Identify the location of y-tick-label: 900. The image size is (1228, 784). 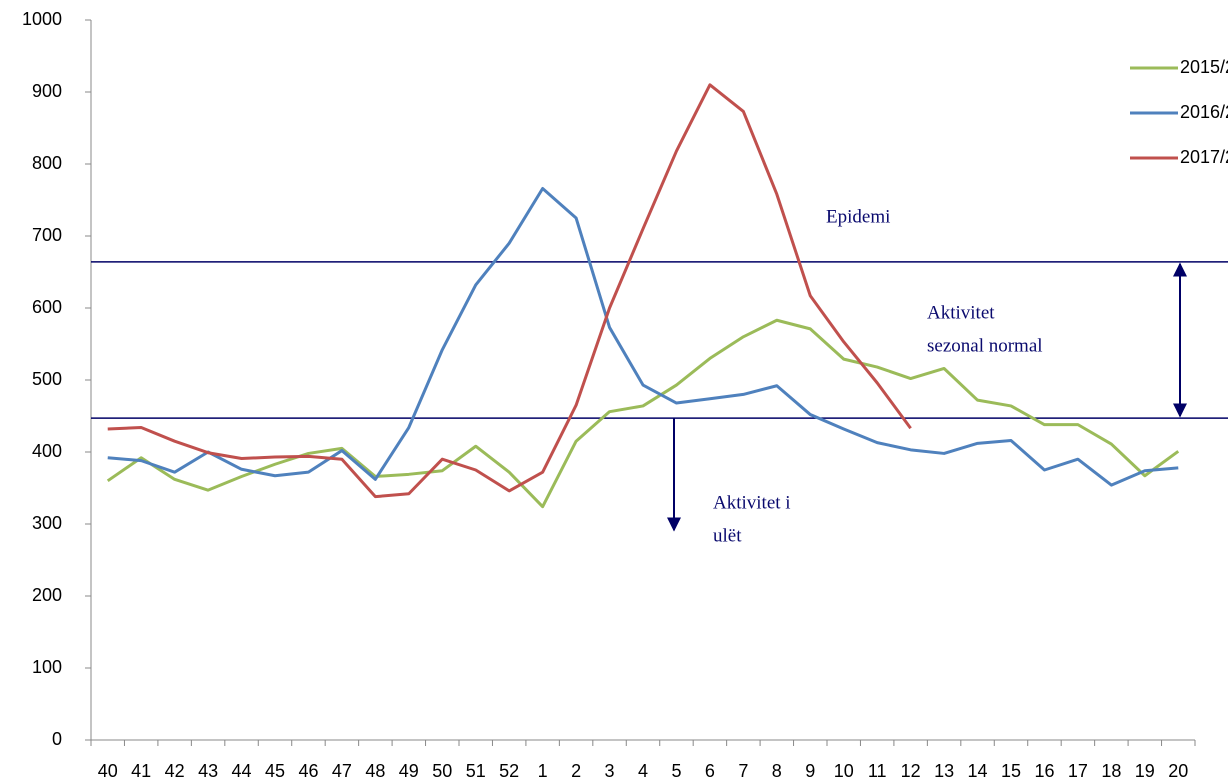
(47, 91).